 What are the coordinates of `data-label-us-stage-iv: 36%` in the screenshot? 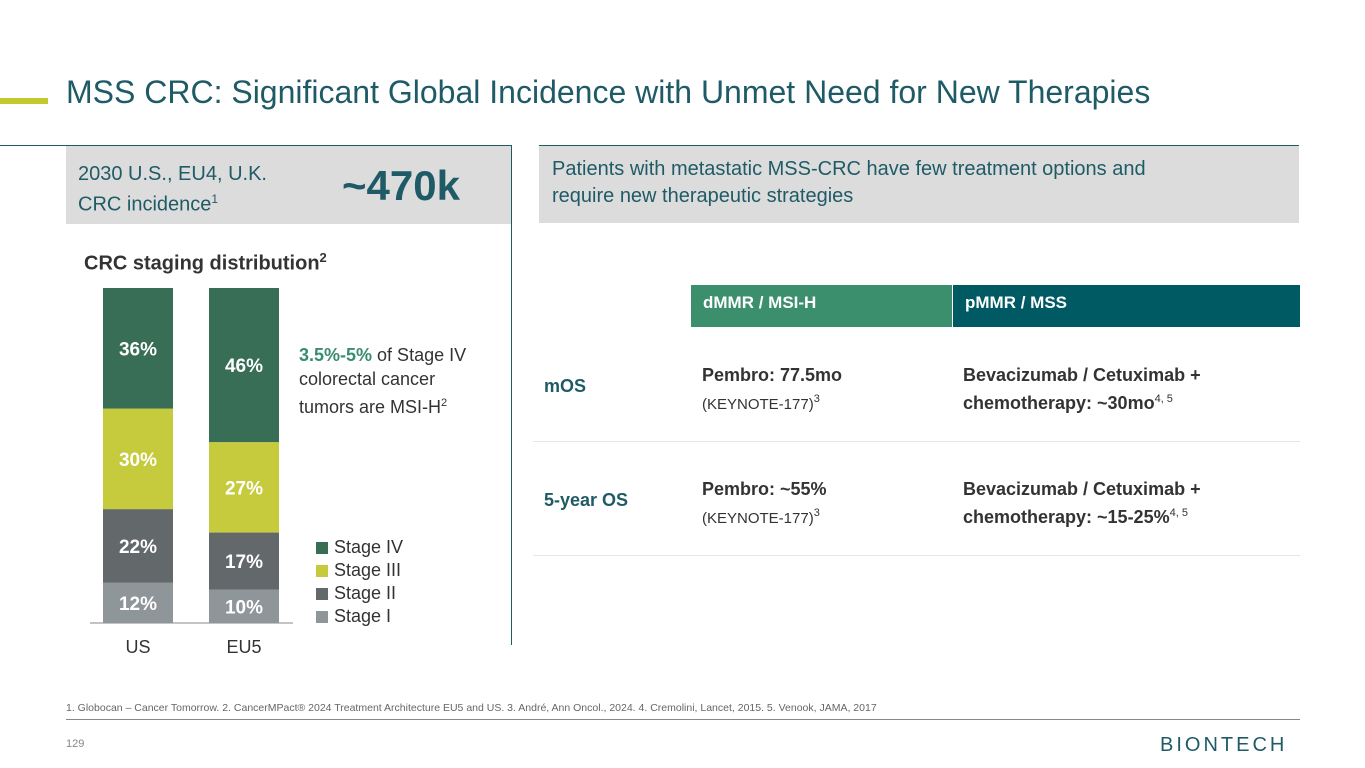 It's located at (138, 349).